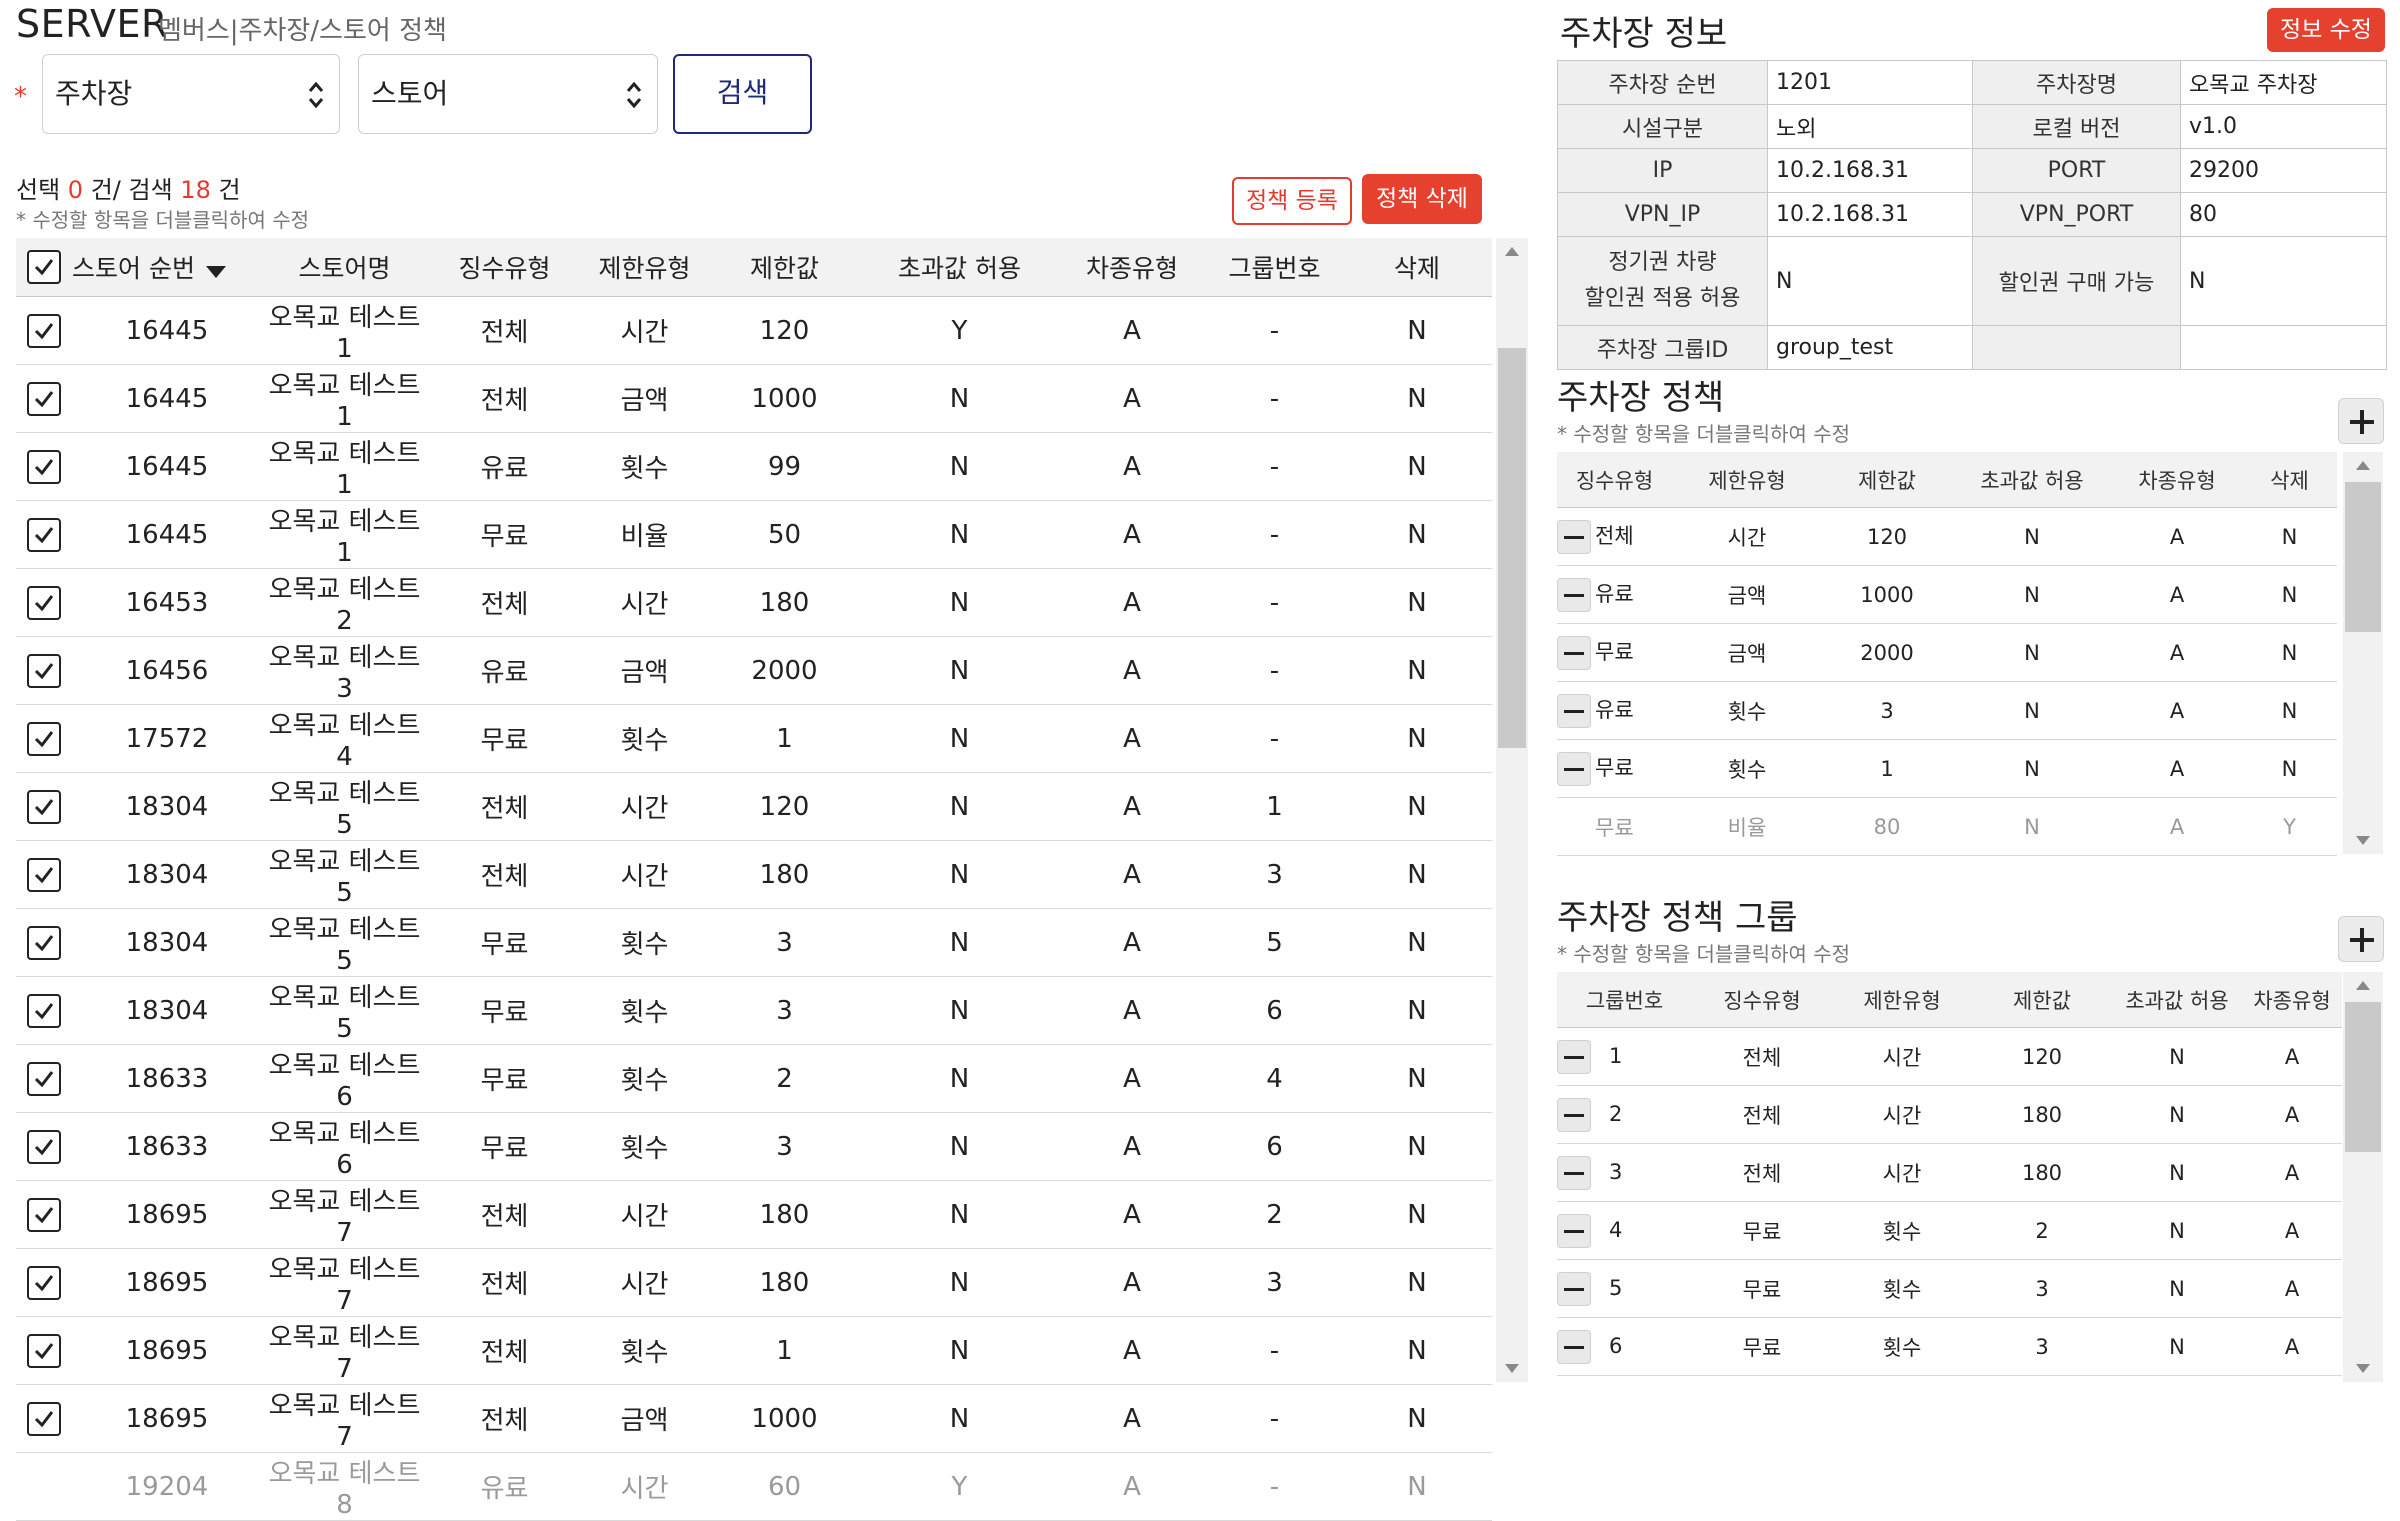 The width and height of the screenshot is (2400, 1521). Describe the element at coordinates (2042, 1114) in the screenshot. I see `limit-value-cell: 180` at that location.